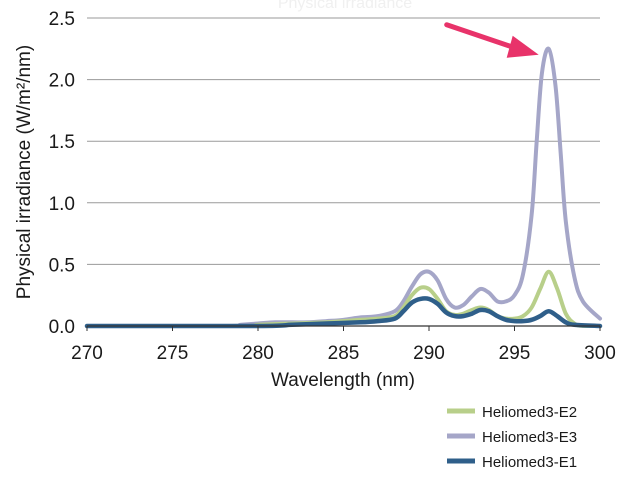  I want to click on chart-title: Physical irradiance, so click(345, 6).